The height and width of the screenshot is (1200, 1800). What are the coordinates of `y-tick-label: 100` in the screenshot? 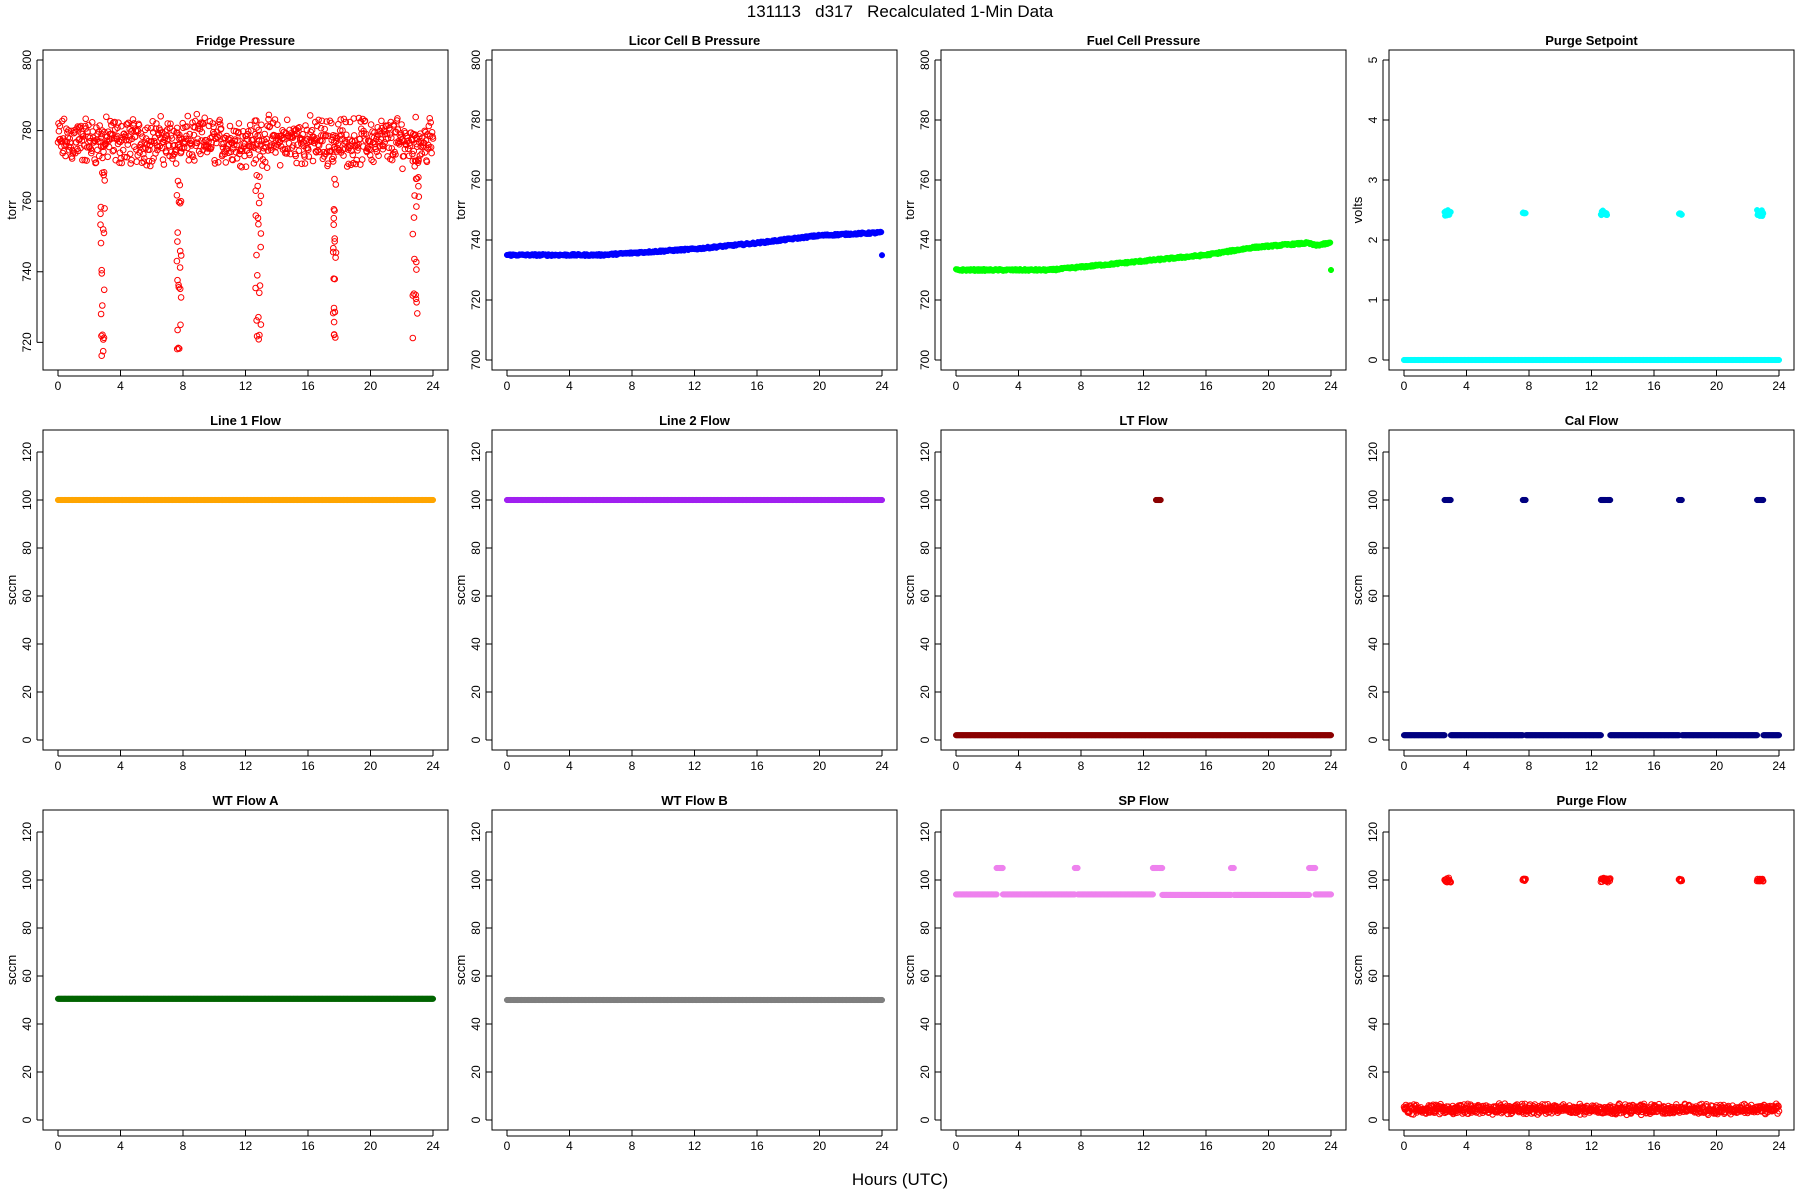 It's located at (925, 500).